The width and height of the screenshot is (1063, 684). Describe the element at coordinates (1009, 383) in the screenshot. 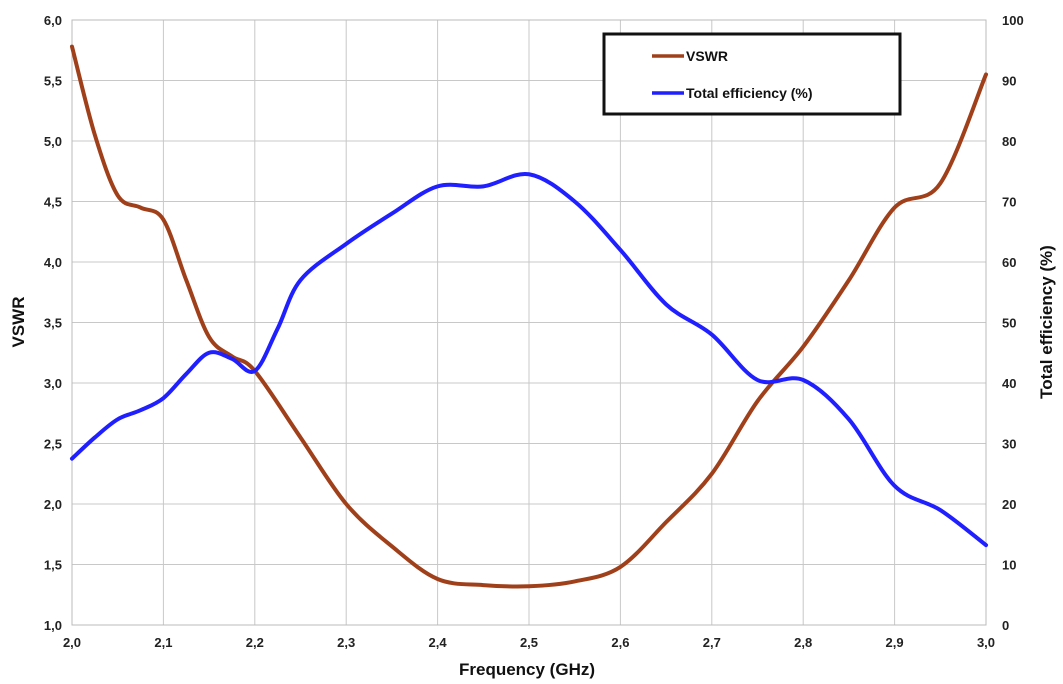

I see `y-right-tick-label: 40` at that location.